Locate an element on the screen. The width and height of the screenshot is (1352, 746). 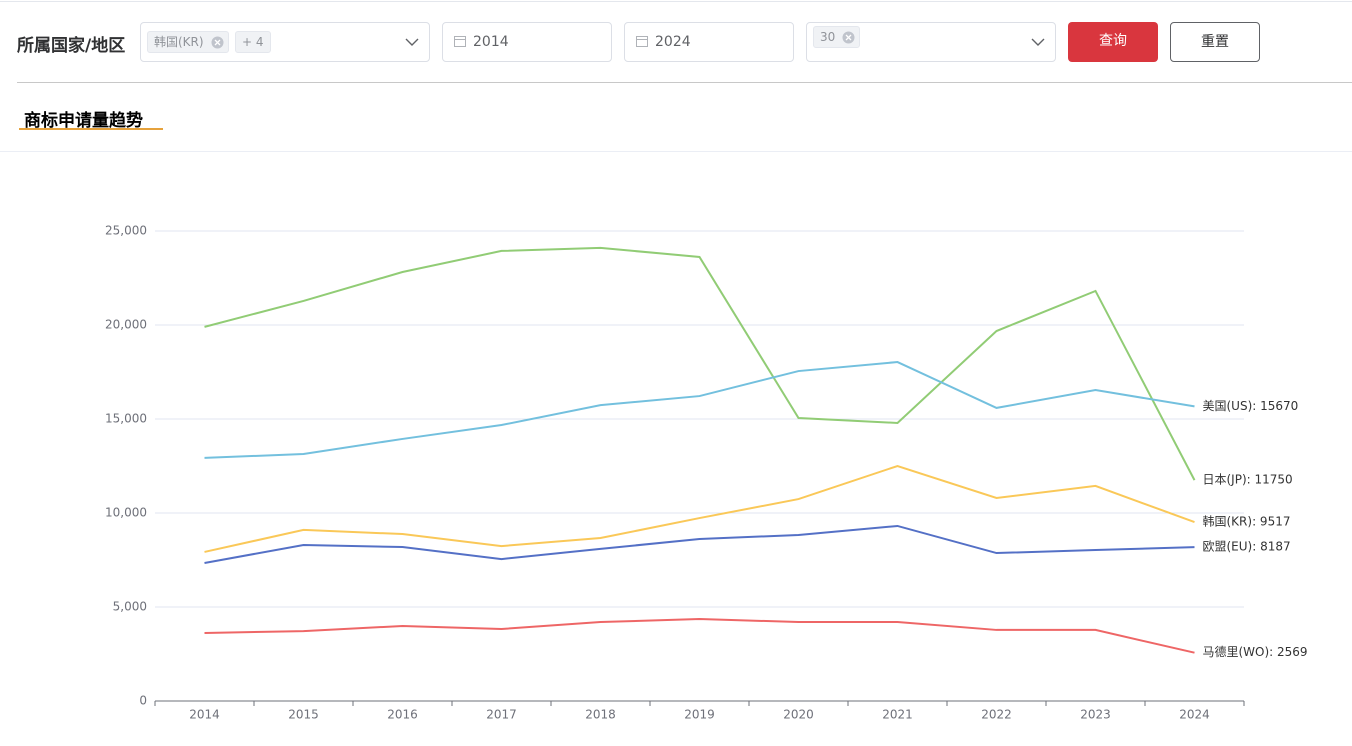
x-tick-label: 2015 is located at coordinates (303, 715).